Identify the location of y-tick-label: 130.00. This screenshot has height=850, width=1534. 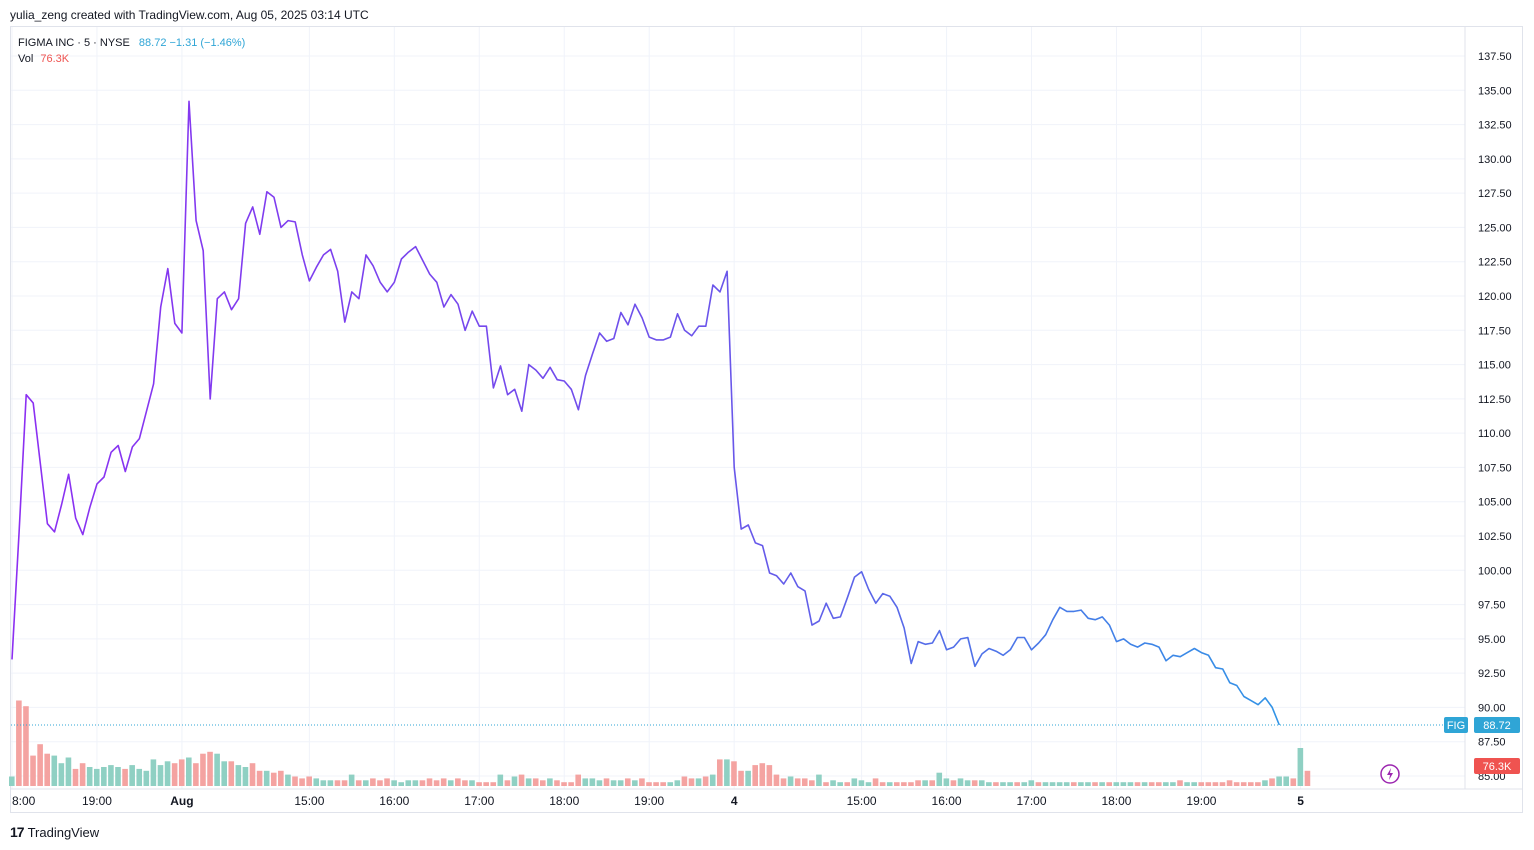
(1495, 160).